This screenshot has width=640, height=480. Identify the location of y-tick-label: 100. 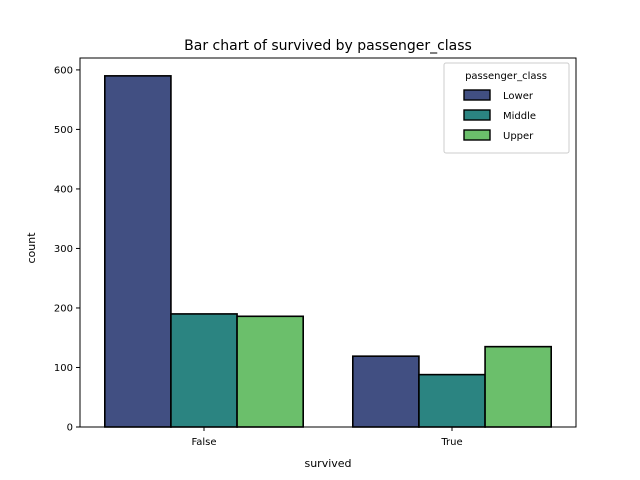
(63, 368).